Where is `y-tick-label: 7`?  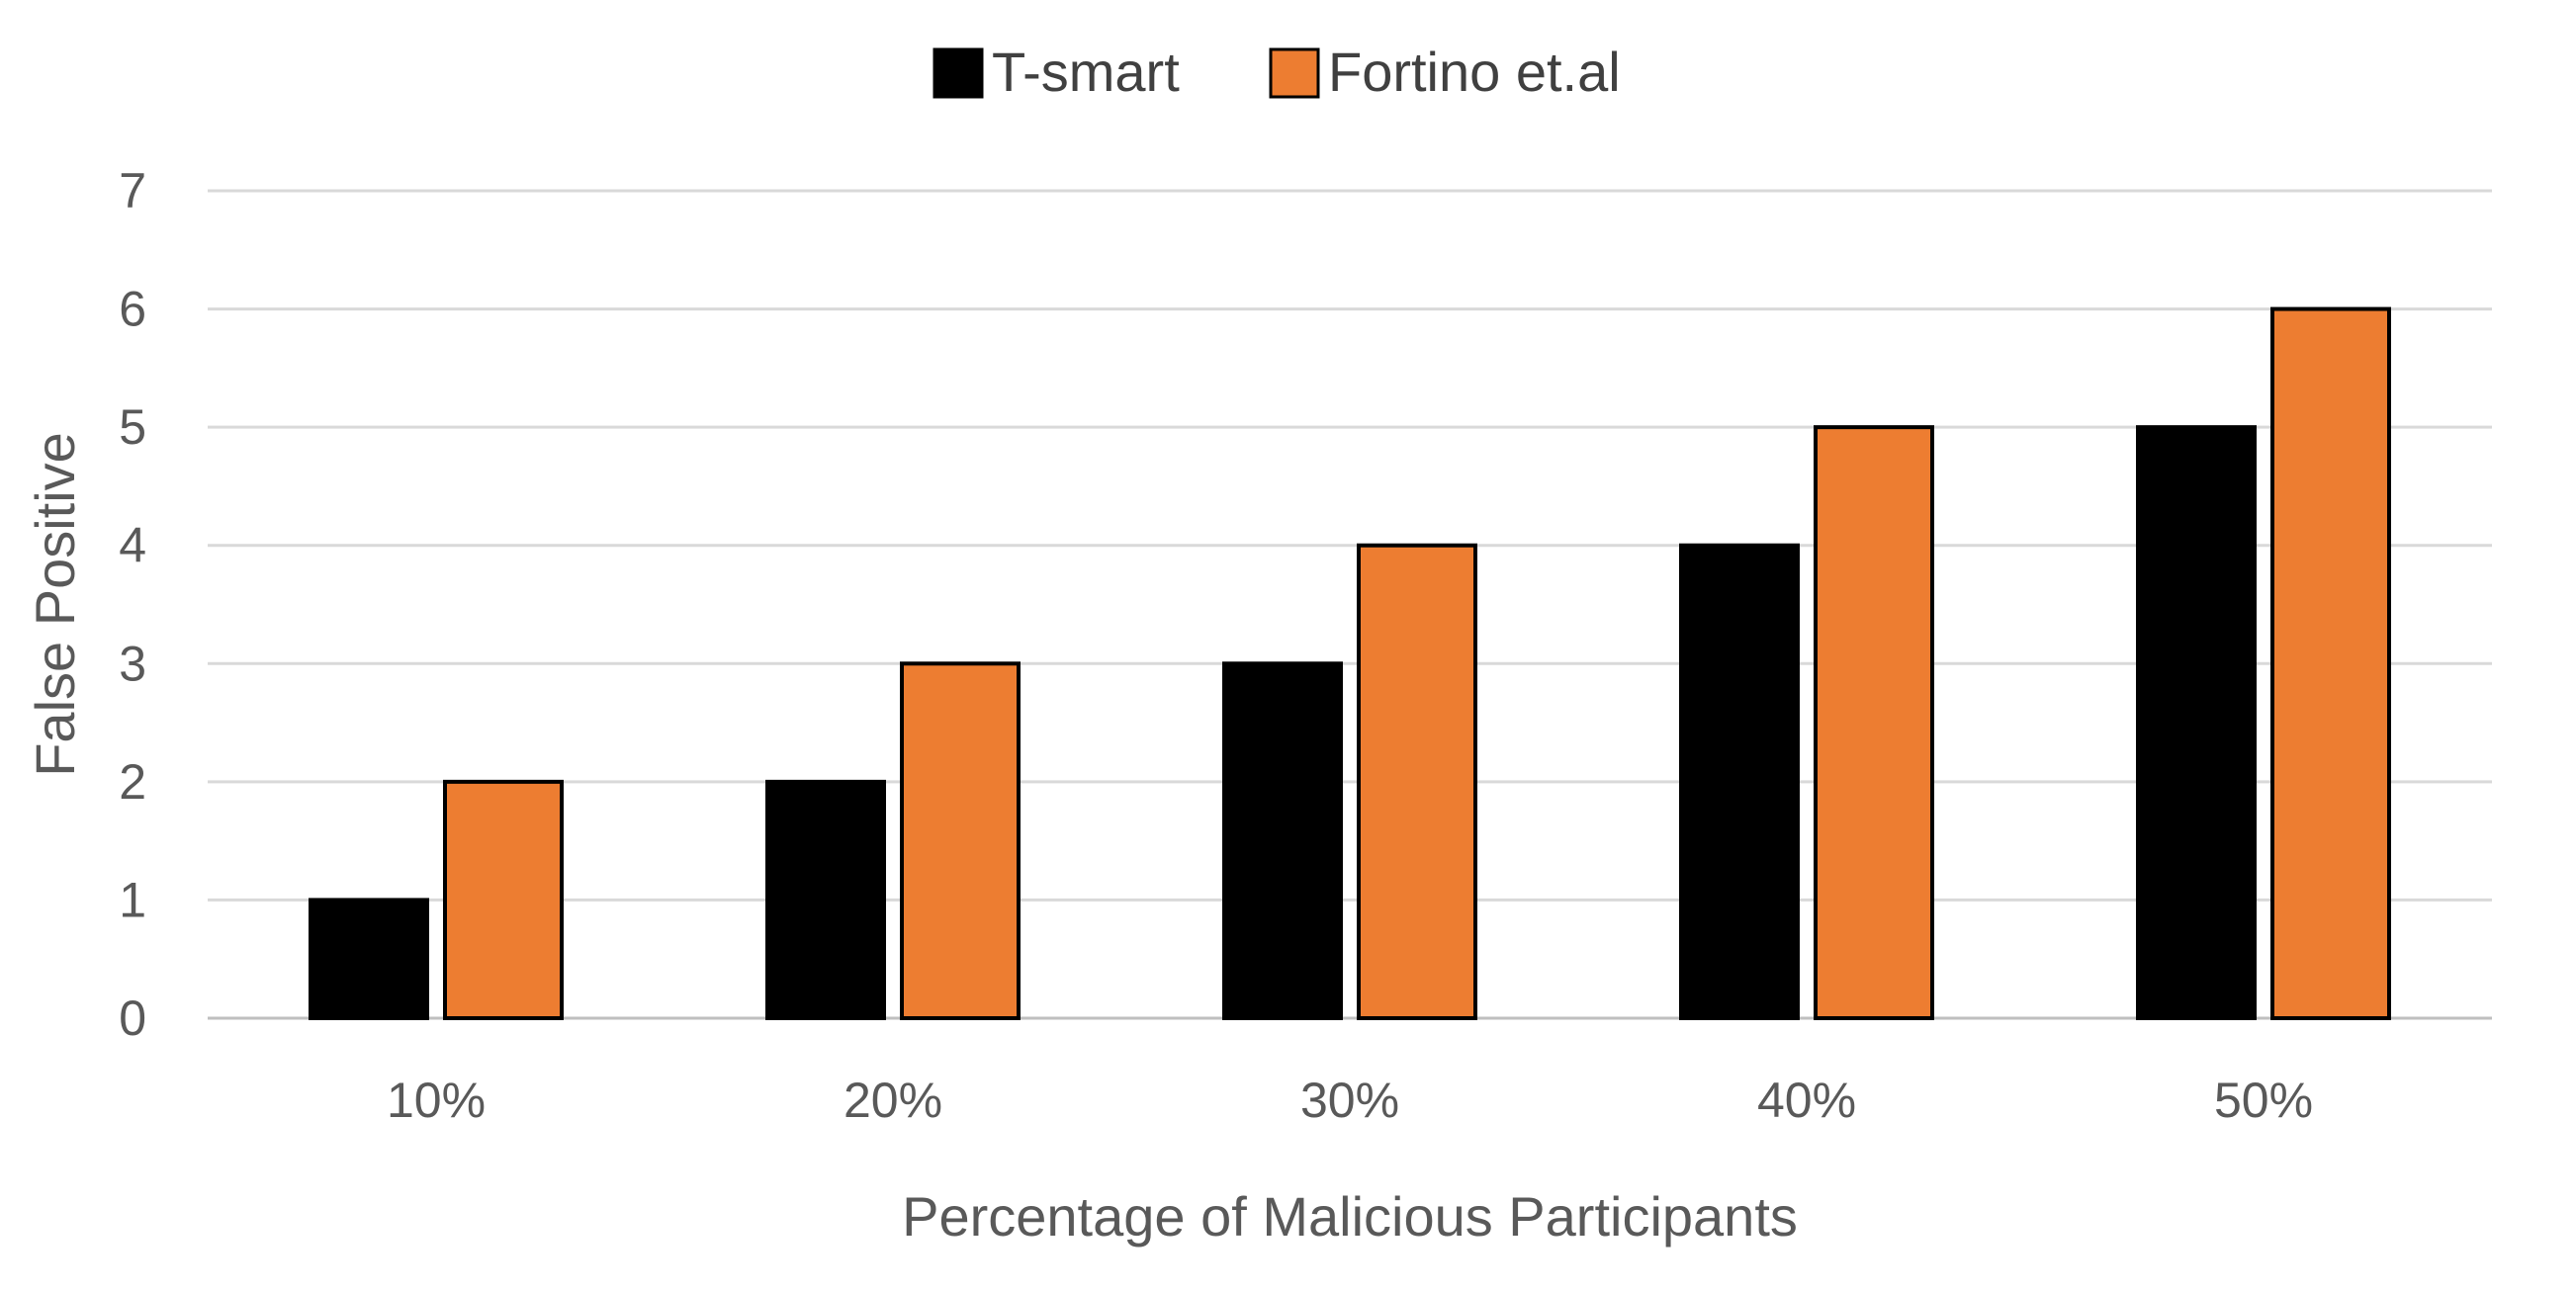
y-tick-label: 7 is located at coordinates (132, 190).